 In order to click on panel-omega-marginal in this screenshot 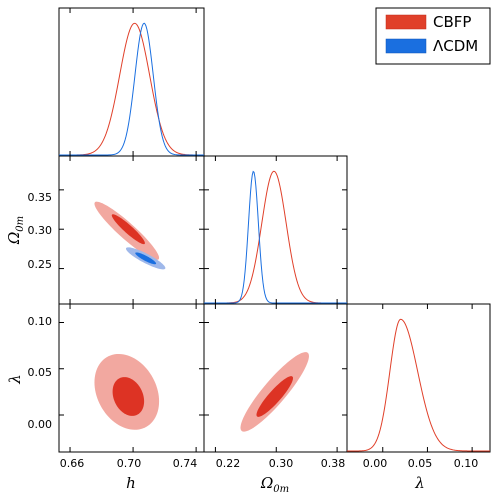, I will do `click(275, 230)`.